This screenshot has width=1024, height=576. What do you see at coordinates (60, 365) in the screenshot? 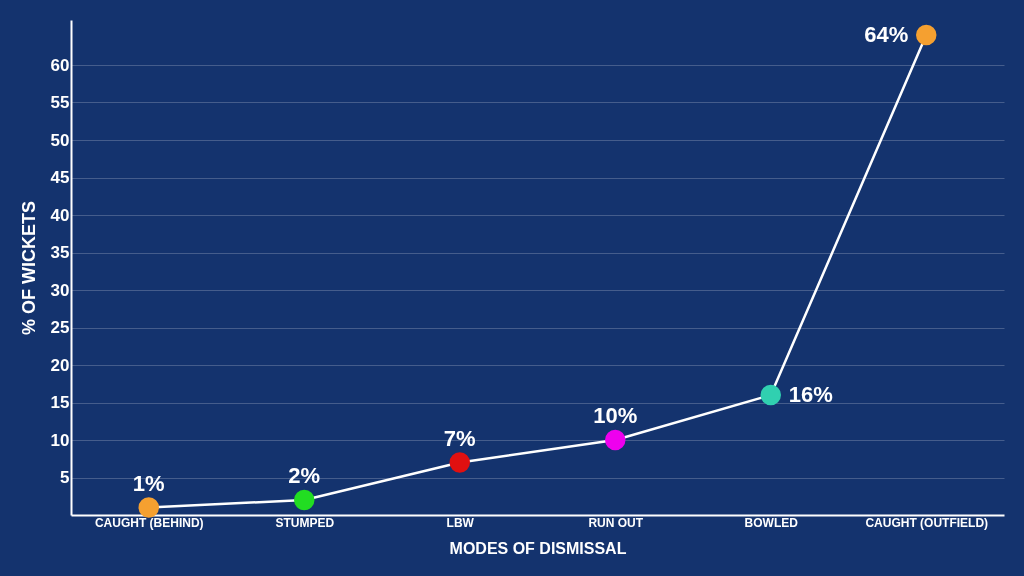
I see `y-tick-label: 20` at bounding box center [60, 365].